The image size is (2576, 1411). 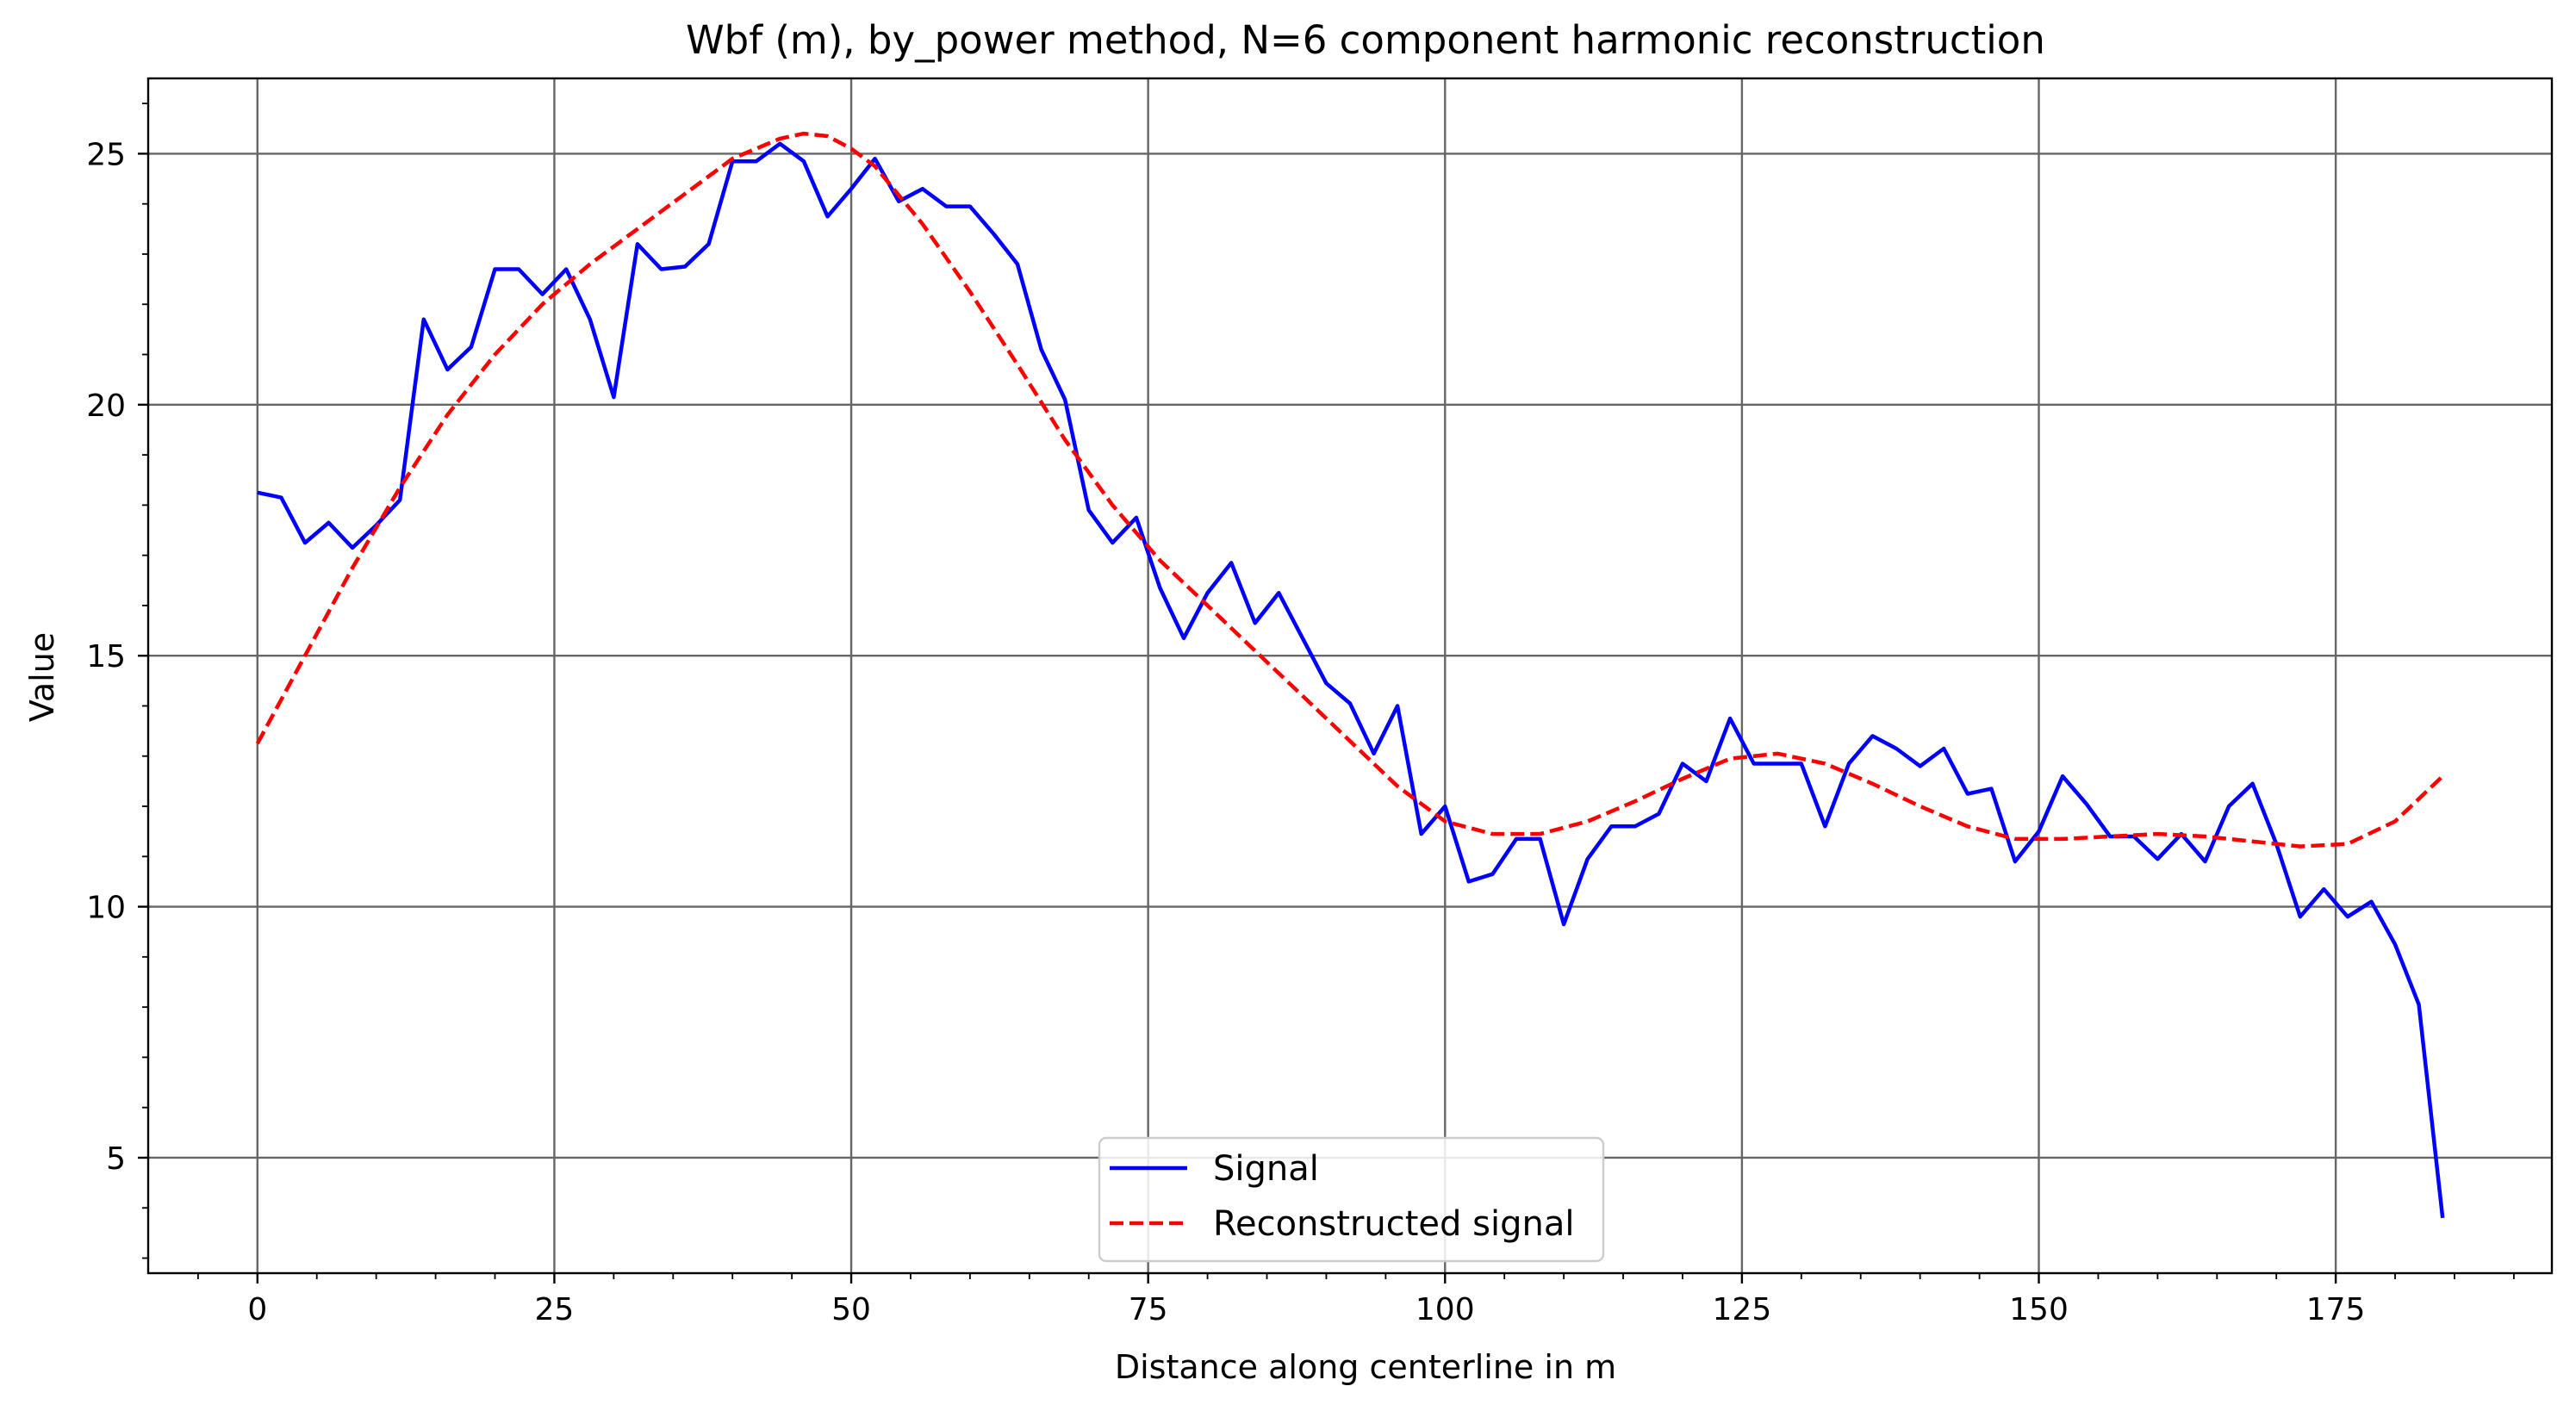 What do you see at coordinates (1394, 1224) in the screenshot?
I see `legend-reconstructed-label: Reconstructed signal` at bounding box center [1394, 1224].